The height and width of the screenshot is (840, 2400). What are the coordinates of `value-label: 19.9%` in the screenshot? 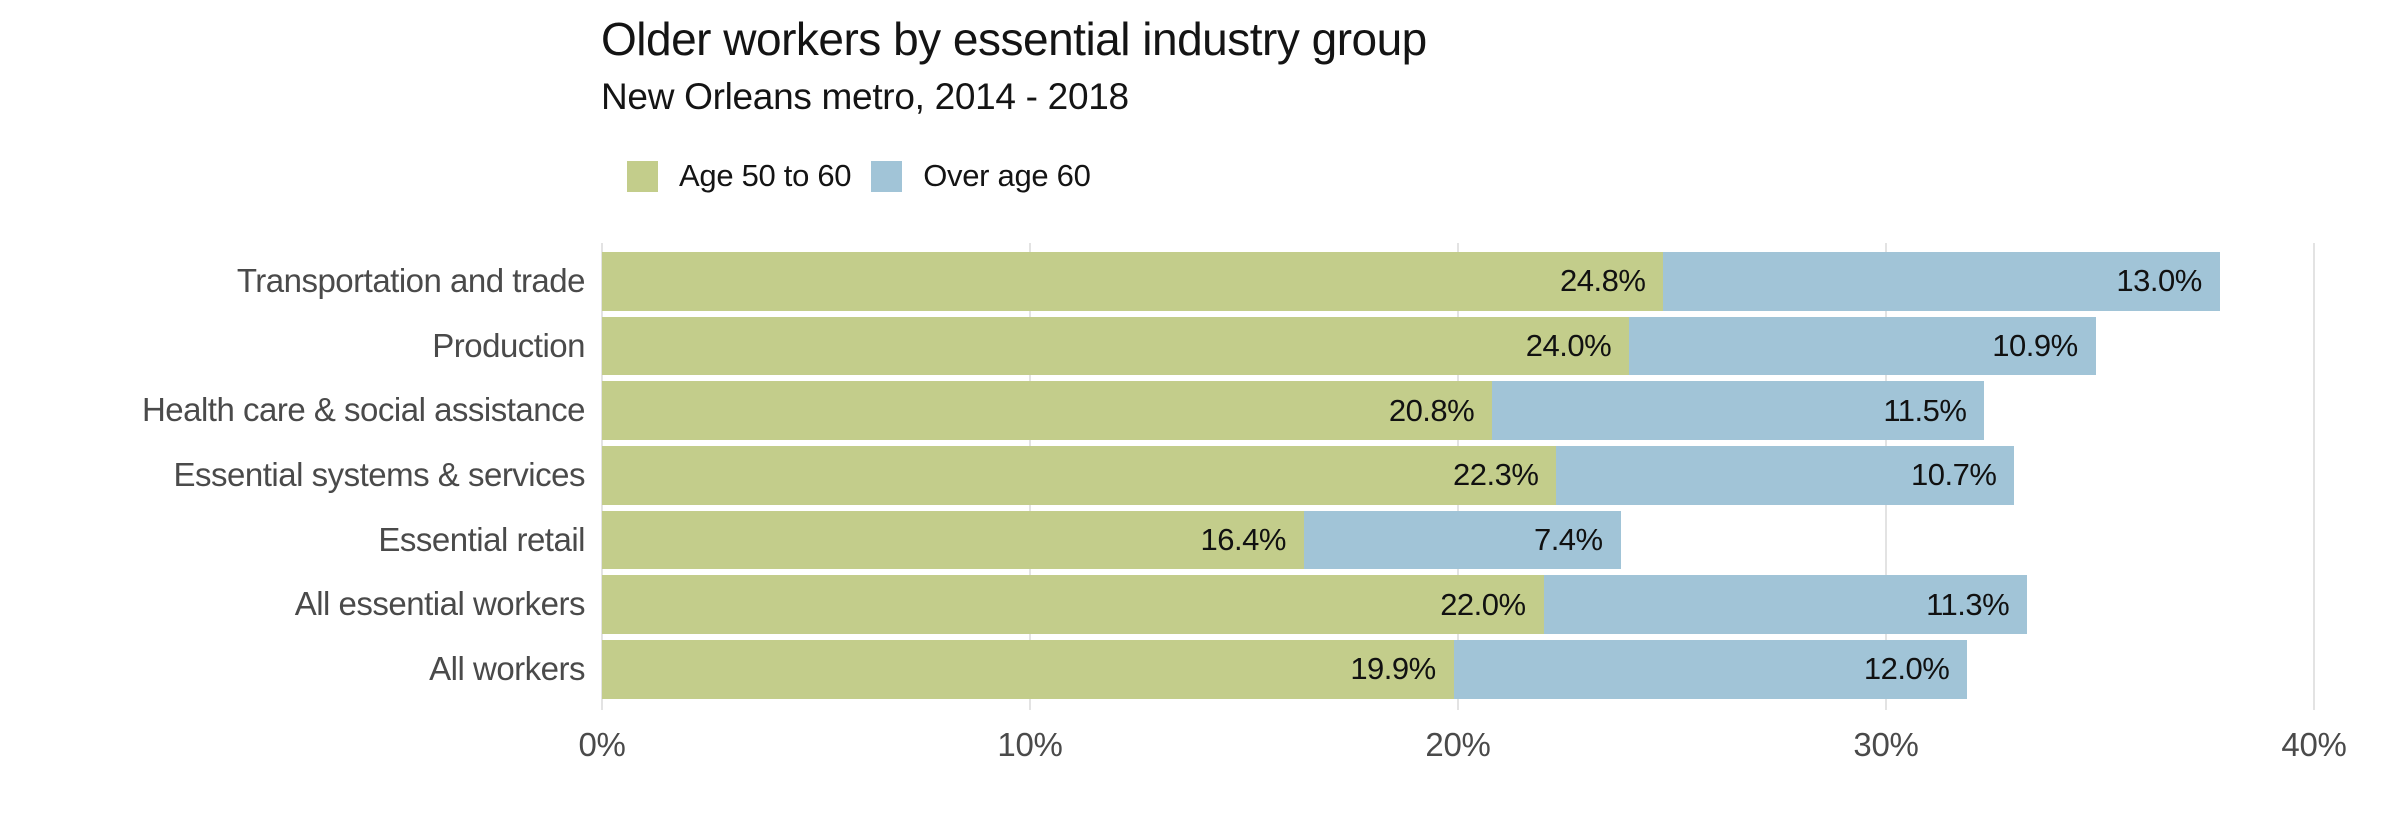 It's located at (1393, 669).